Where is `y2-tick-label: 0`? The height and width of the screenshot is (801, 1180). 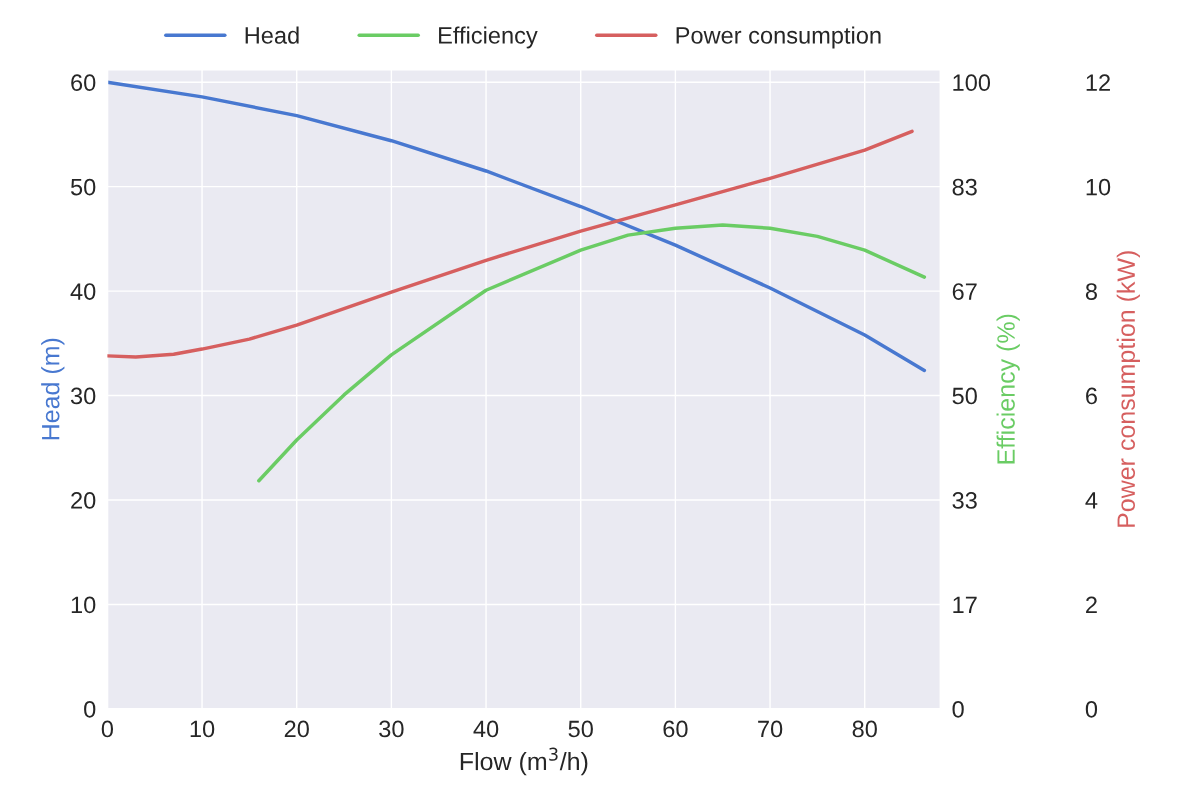 y2-tick-label: 0 is located at coordinates (958, 709).